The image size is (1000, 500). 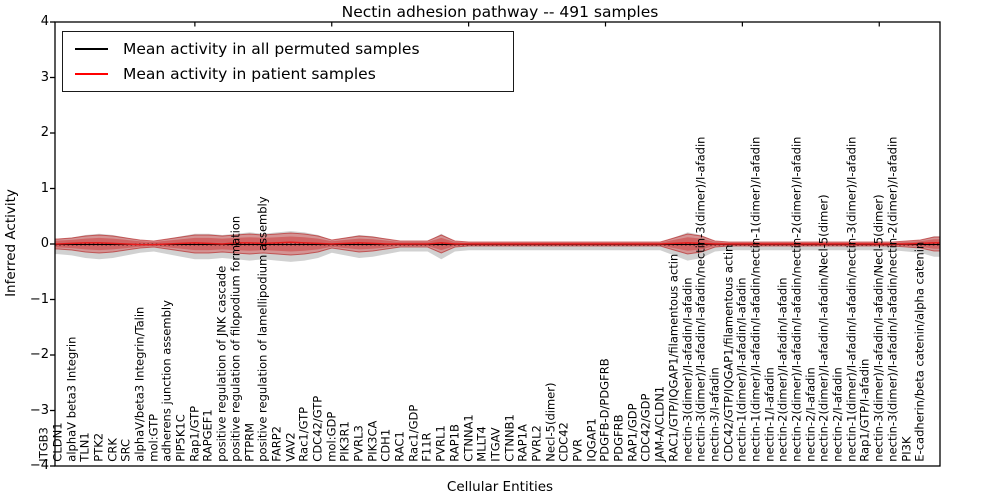 What do you see at coordinates (180, 438) in the screenshot?
I see `x-tick-label: PIP5K1C` at bounding box center [180, 438].